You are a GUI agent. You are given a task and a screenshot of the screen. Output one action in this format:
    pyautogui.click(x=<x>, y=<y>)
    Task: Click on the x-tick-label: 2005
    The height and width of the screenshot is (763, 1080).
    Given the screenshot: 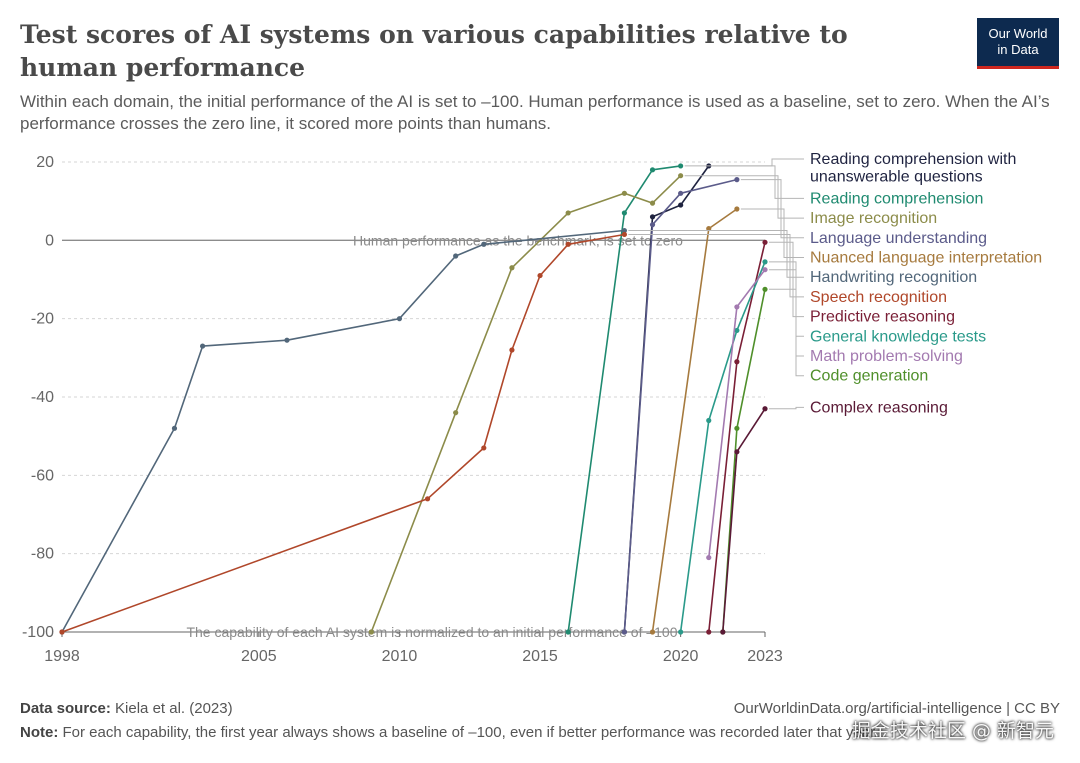 What is the action you would take?
    pyautogui.click(x=259, y=656)
    